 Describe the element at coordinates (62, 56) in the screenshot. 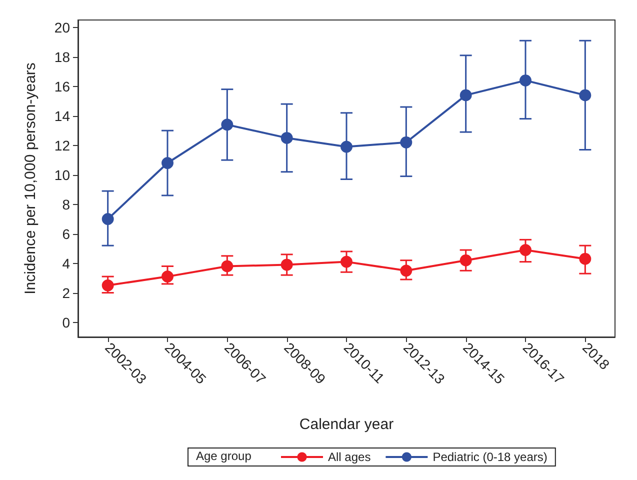

I see `y-tick-label: 18` at that location.